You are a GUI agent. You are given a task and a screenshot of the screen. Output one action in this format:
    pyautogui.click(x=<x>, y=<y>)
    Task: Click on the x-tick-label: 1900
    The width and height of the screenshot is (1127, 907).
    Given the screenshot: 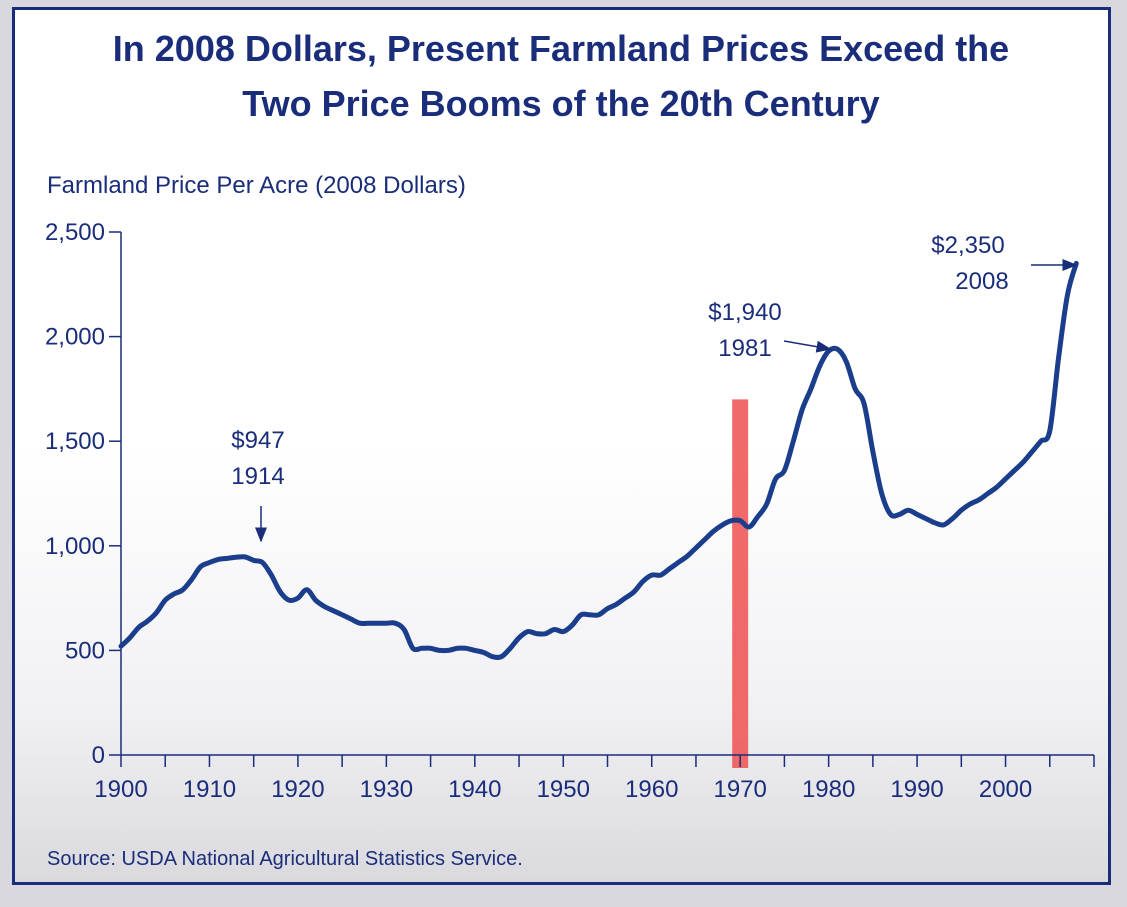 What is the action you would take?
    pyautogui.click(x=120, y=789)
    